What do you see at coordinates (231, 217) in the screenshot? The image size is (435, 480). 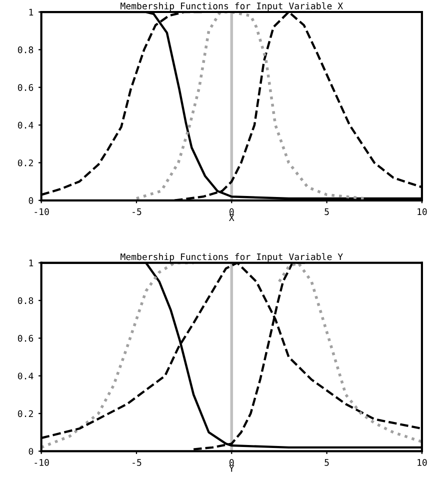 I see `x-axis-title: X` at bounding box center [231, 217].